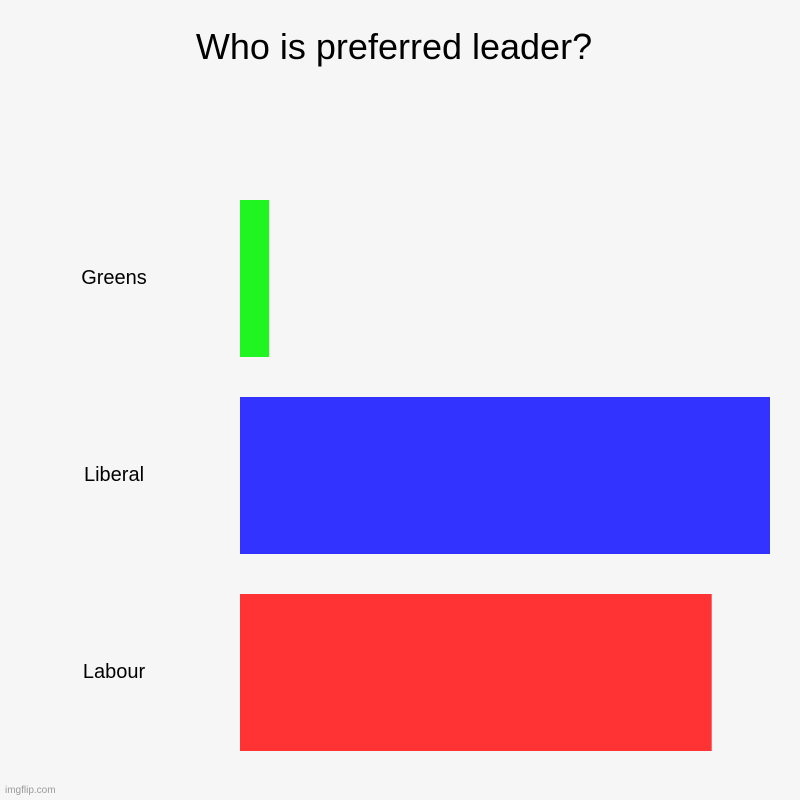 This screenshot has width=800, height=800. Describe the element at coordinates (114, 278) in the screenshot. I see `category-label-greens: Greens` at that location.